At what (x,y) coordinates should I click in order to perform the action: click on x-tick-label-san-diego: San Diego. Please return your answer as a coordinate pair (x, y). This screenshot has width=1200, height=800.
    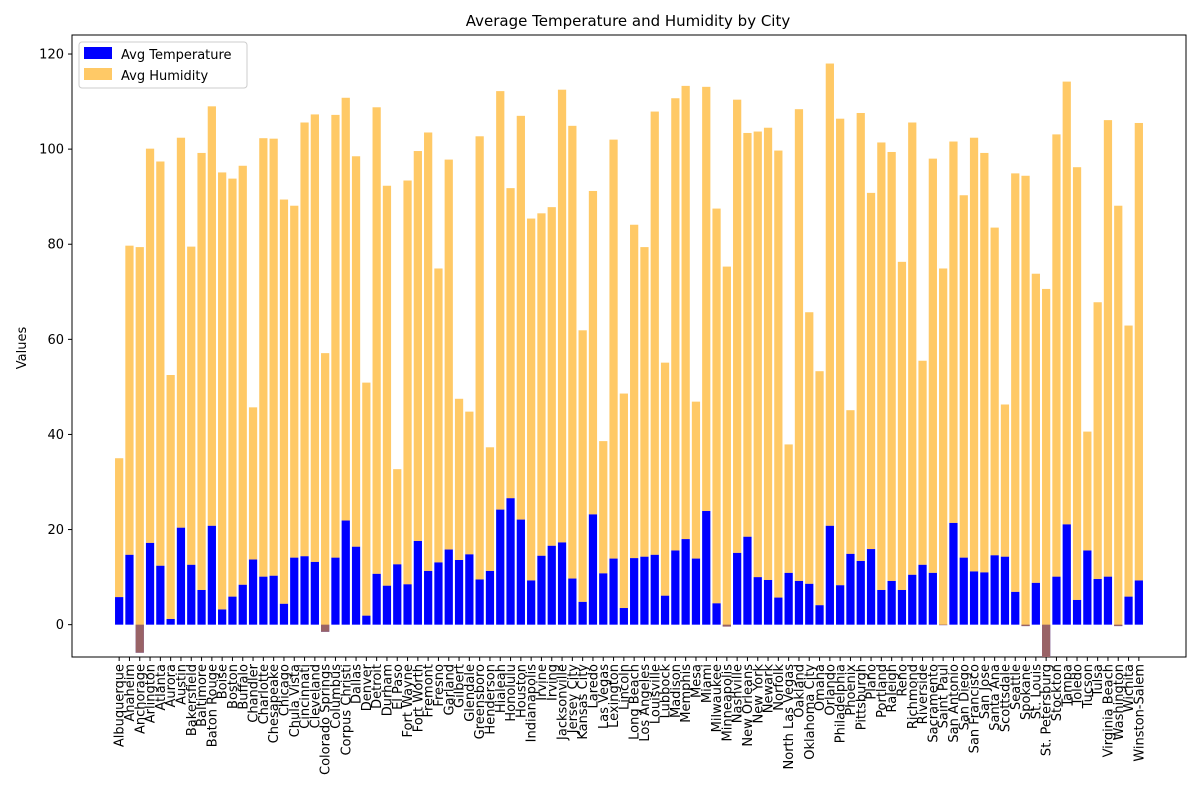
    Looking at the image, I should click on (964, 697).